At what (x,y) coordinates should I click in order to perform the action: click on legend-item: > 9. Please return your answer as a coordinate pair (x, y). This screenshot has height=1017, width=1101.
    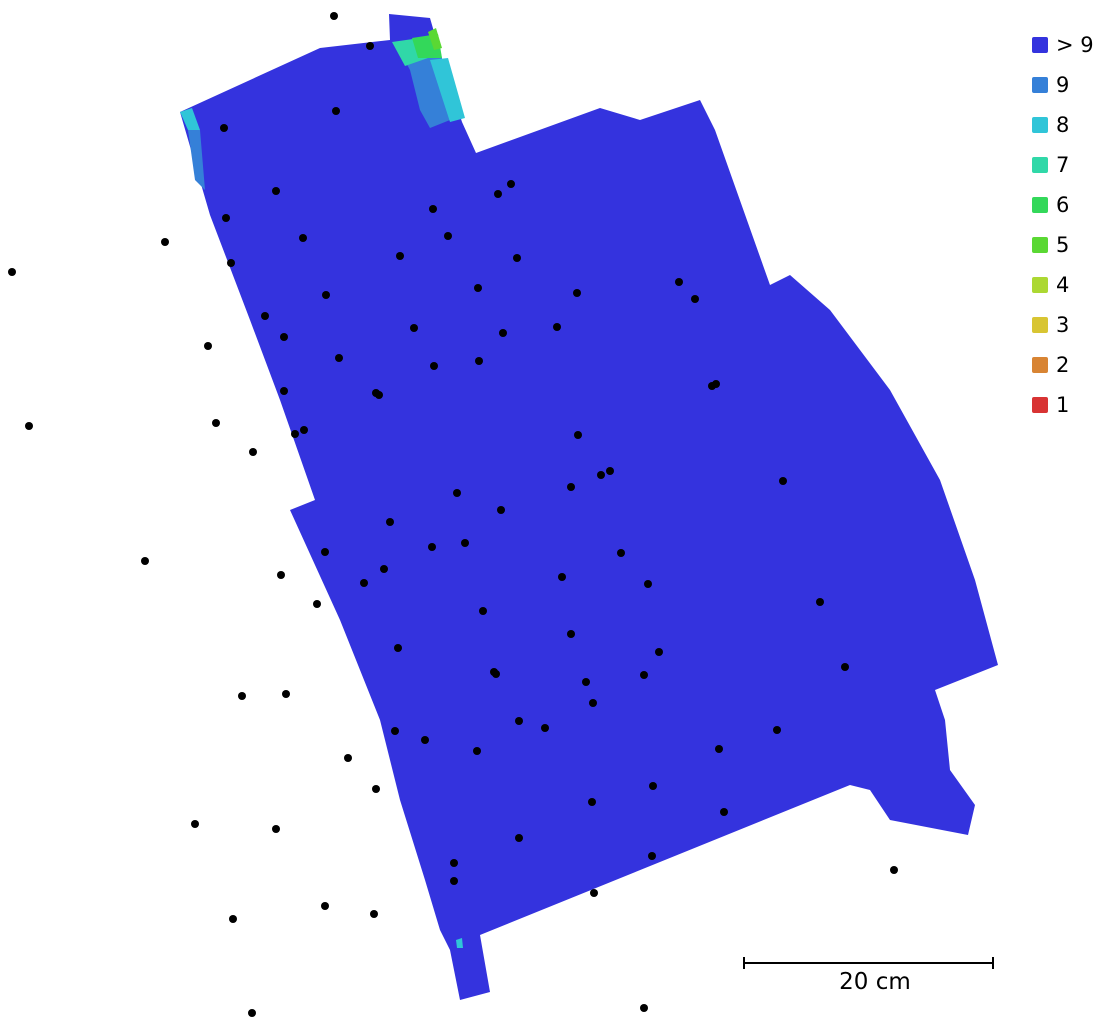
    Looking at the image, I should click on (1063, 45).